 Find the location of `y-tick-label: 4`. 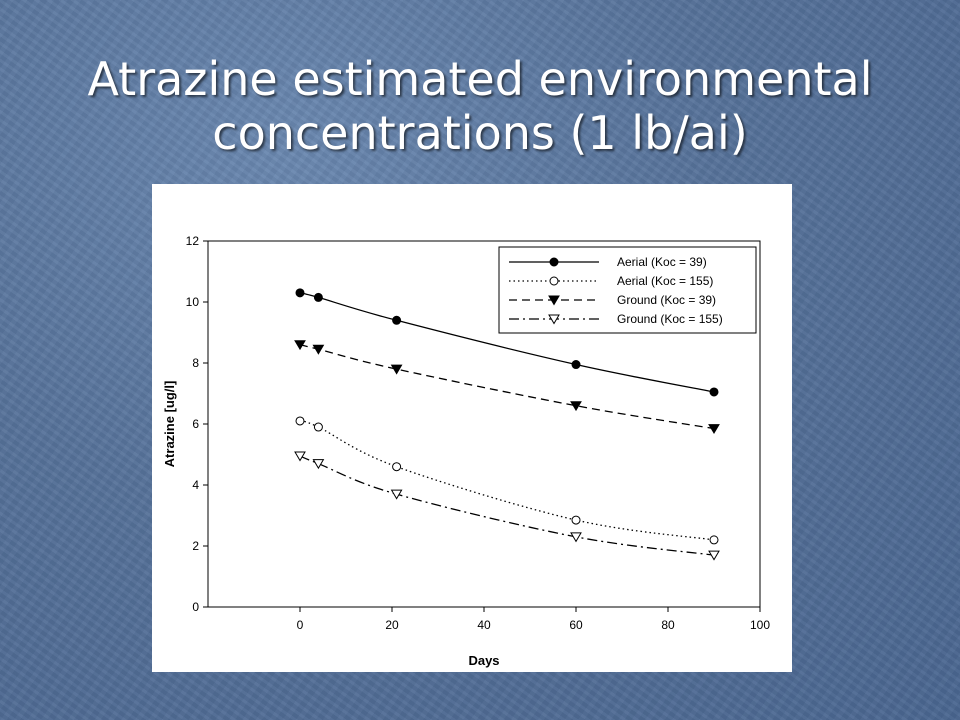

y-tick-label: 4 is located at coordinates (195, 485).